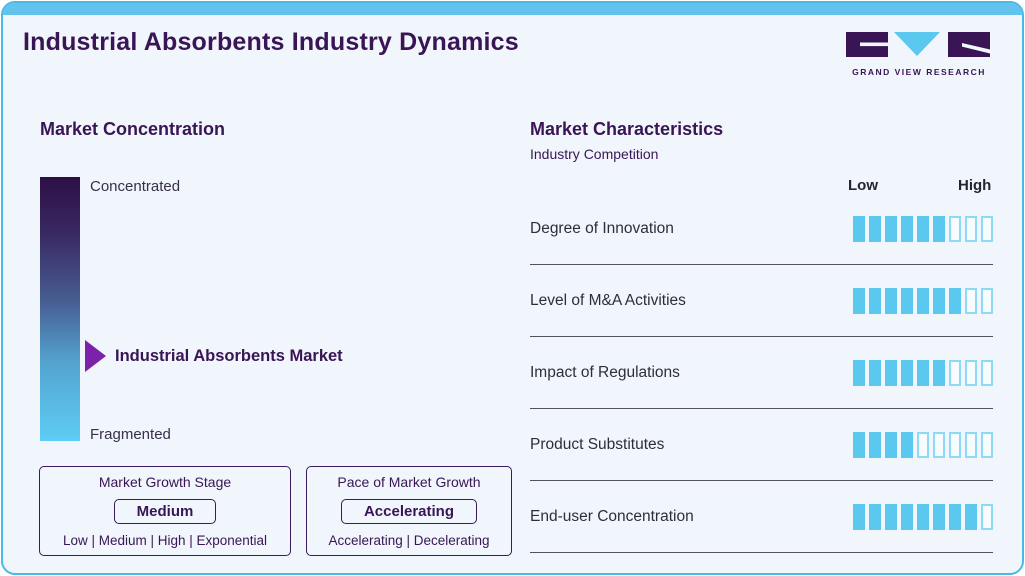 This screenshot has height=576, width=1025. I want to click on scale-low-label: Low, so click(863, 185).